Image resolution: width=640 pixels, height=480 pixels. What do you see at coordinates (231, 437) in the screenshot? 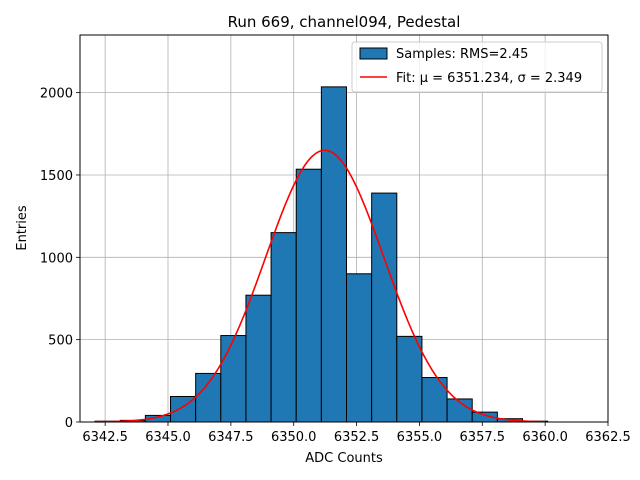
I see `x-tick-label: 6347.5` at bounding box center [231, 437].